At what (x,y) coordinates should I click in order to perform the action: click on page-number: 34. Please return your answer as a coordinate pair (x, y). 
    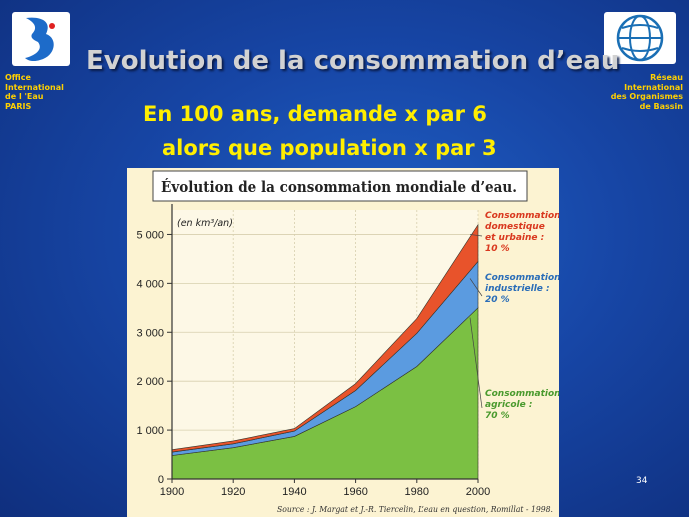
    Looking at the image, I should click on (642, 481).